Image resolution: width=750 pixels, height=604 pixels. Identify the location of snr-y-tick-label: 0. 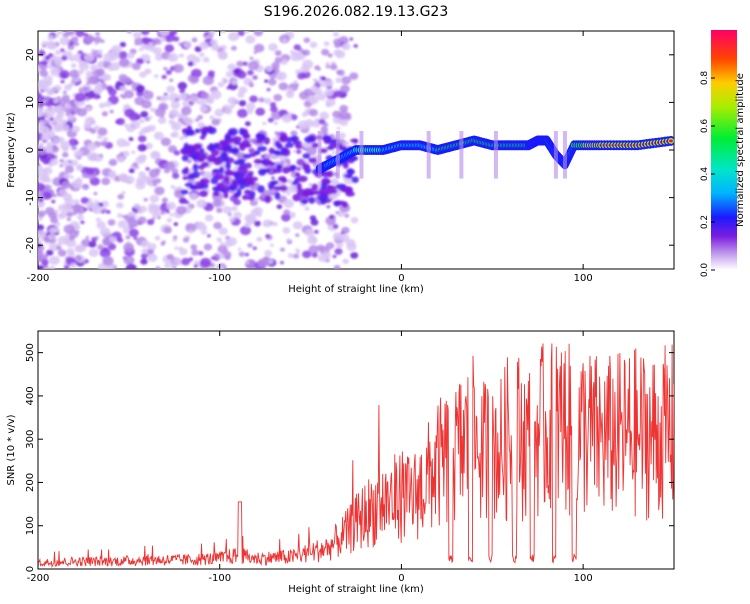
(30, 569).